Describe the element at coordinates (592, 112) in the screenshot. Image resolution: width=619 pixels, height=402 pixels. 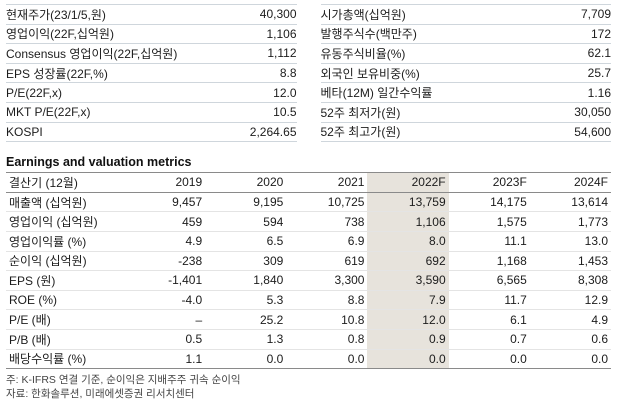
I see `info-value: 30,050` at that location.